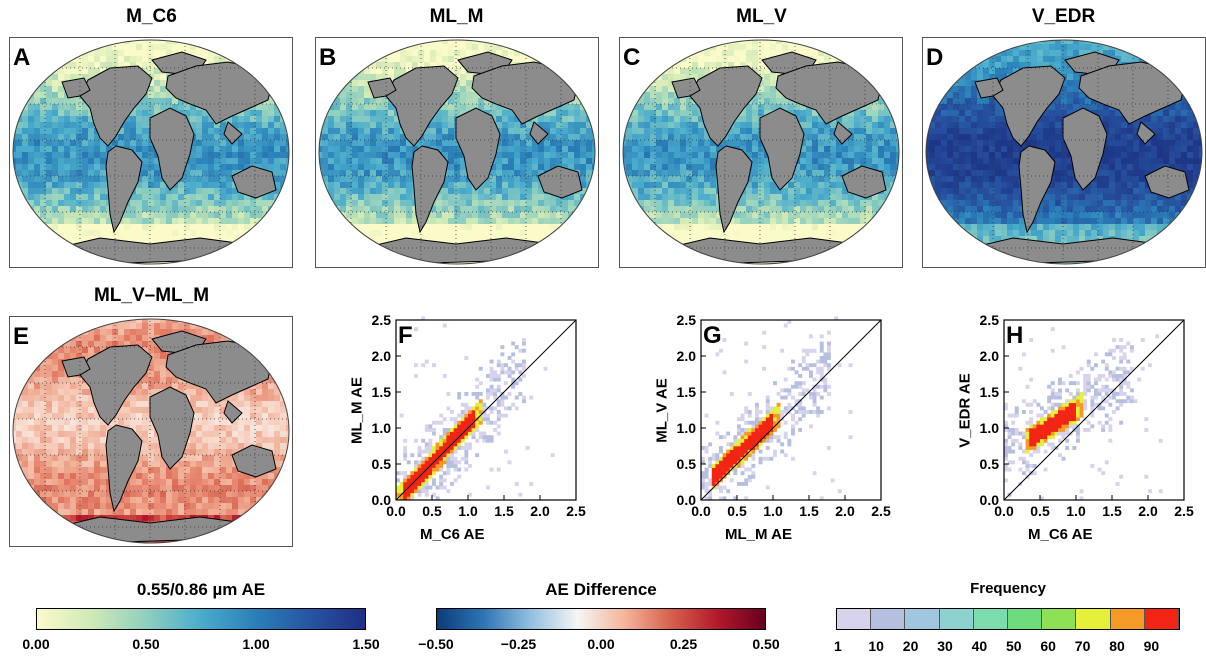  Describe the element at coordinates (256, 644) in the screenshot. I see `colorbar-tick-label: 1.00` at that location.